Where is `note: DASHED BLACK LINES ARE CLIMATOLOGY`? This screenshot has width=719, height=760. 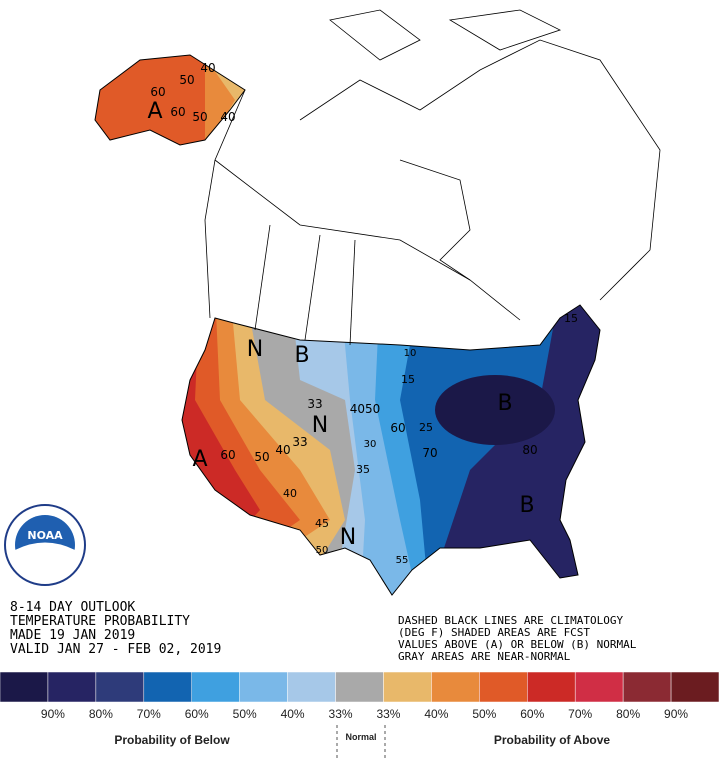 note: DASHED BLACK LINES ARE CLIMATOLOGY is located at coordinates (511, 620).